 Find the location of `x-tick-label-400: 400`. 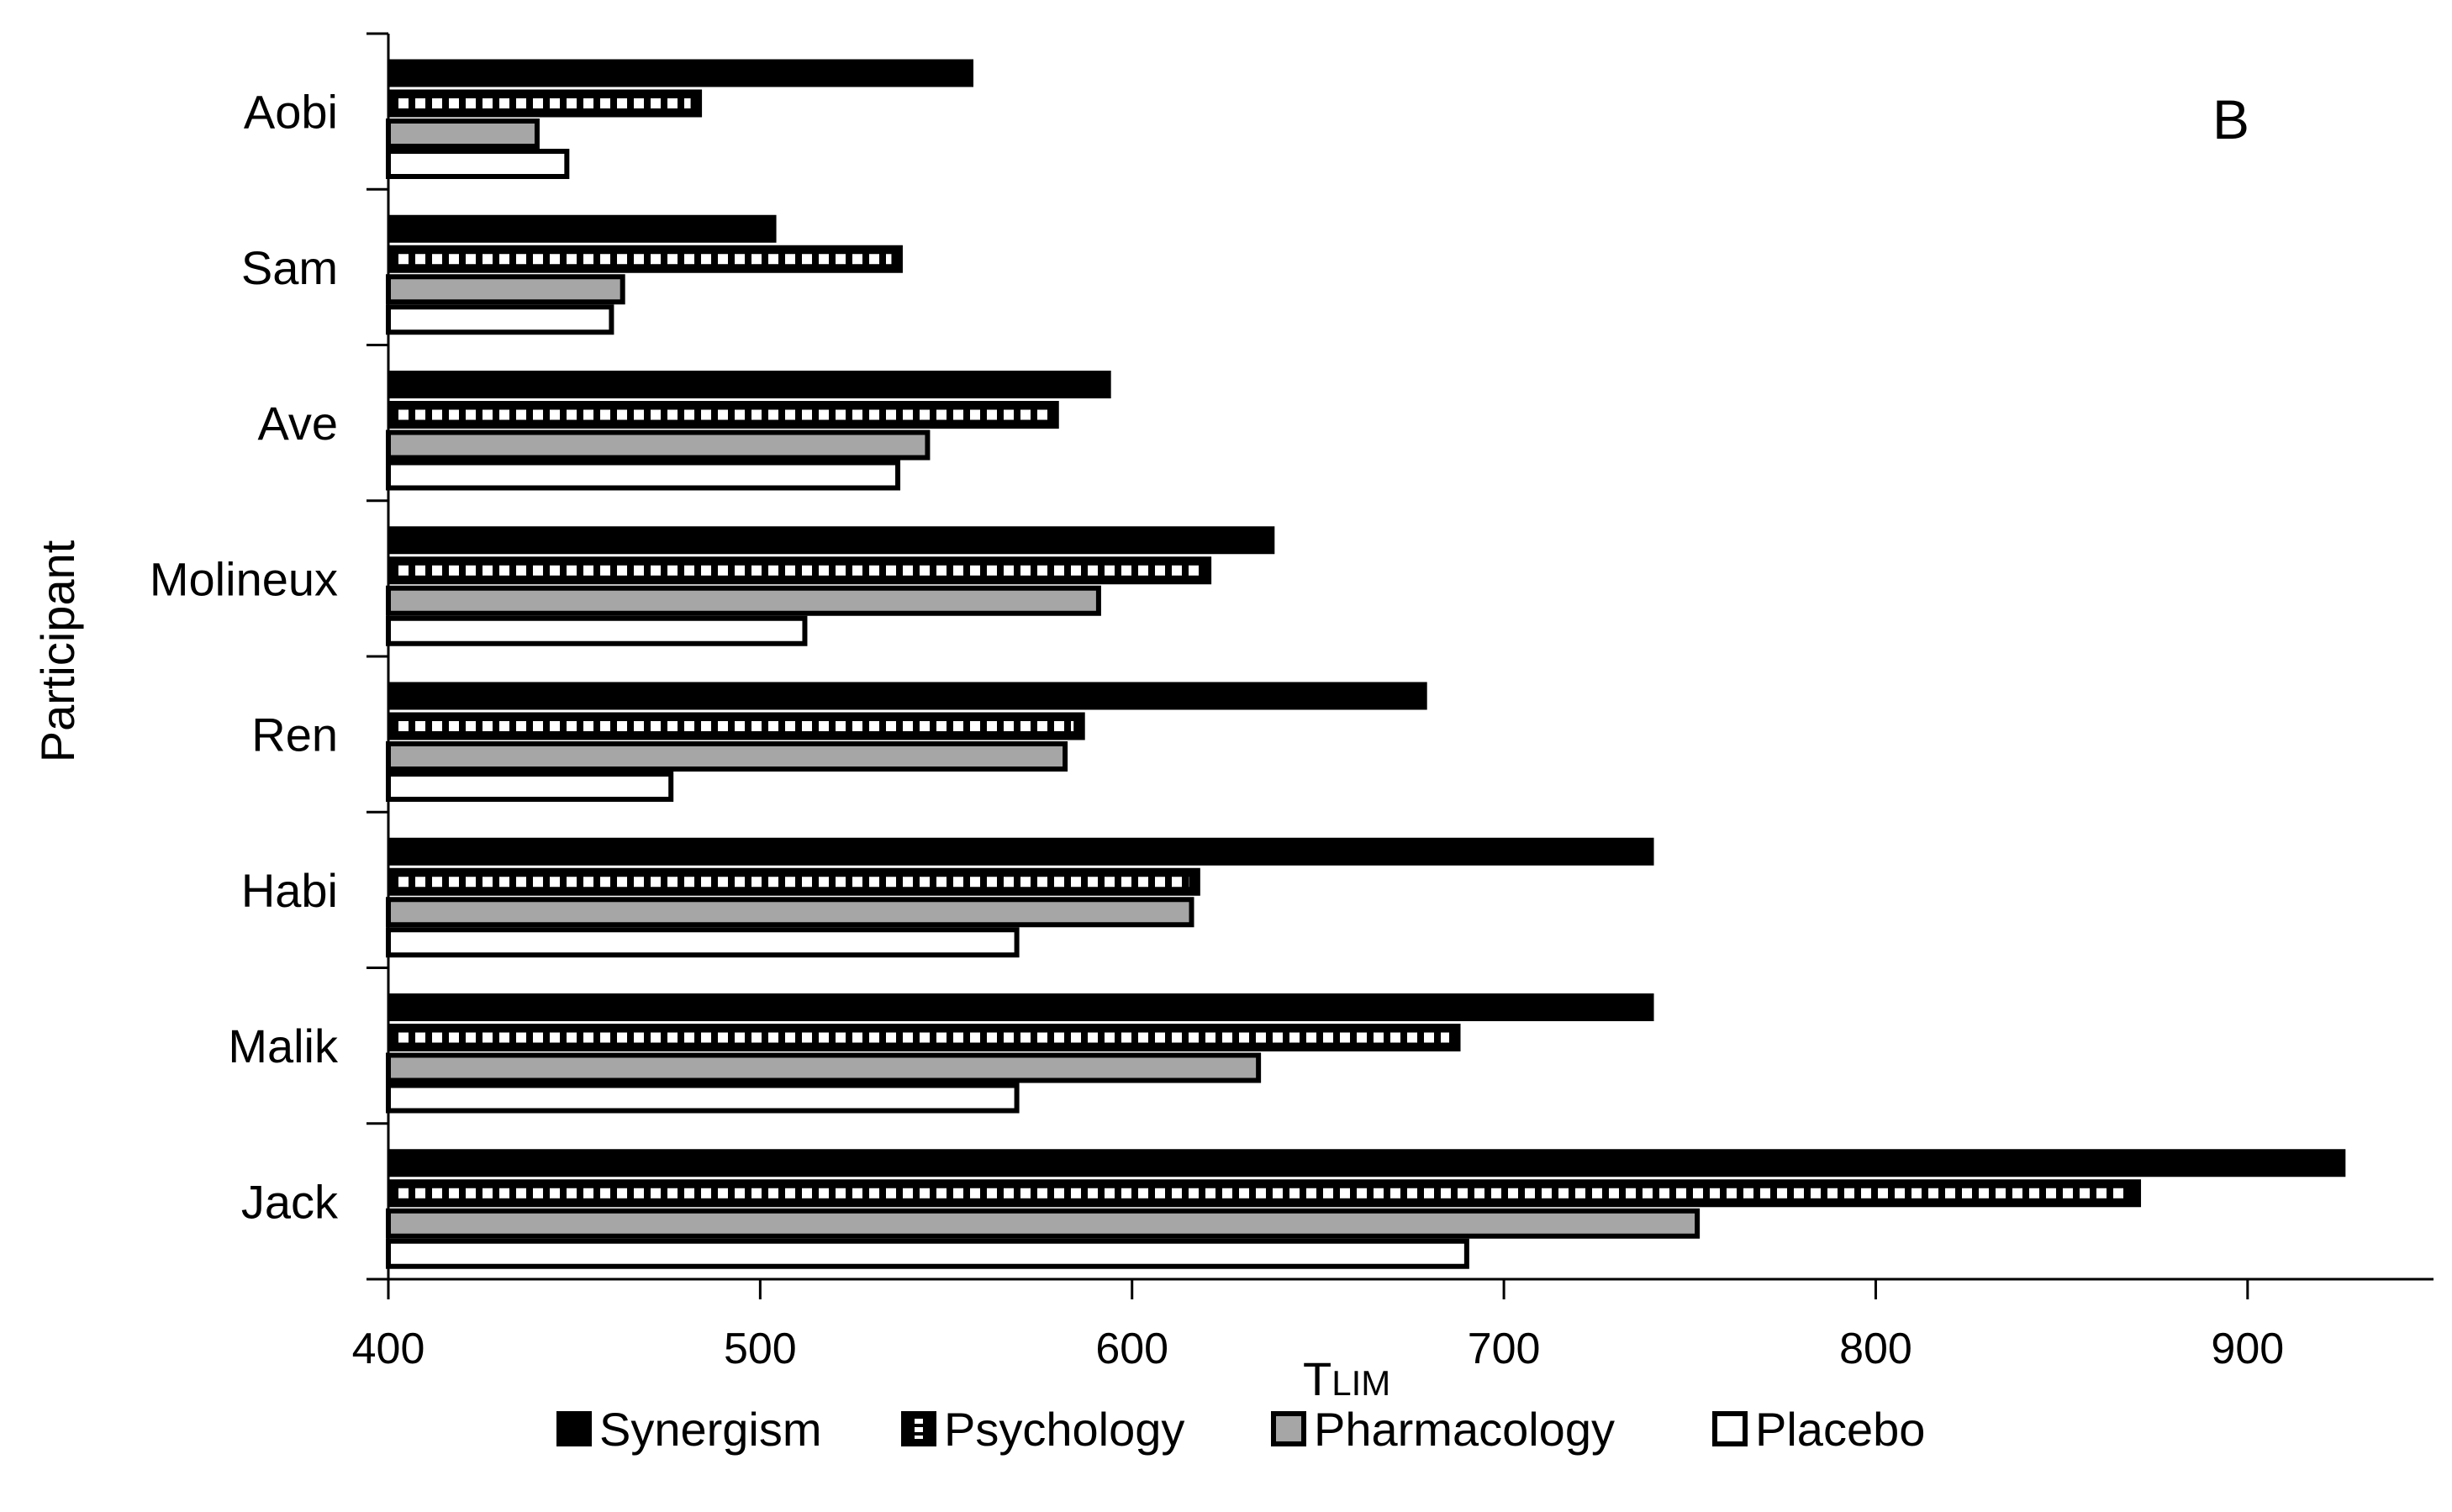

x-tick-label-400: 400 is located at coordinates (388, 1349).